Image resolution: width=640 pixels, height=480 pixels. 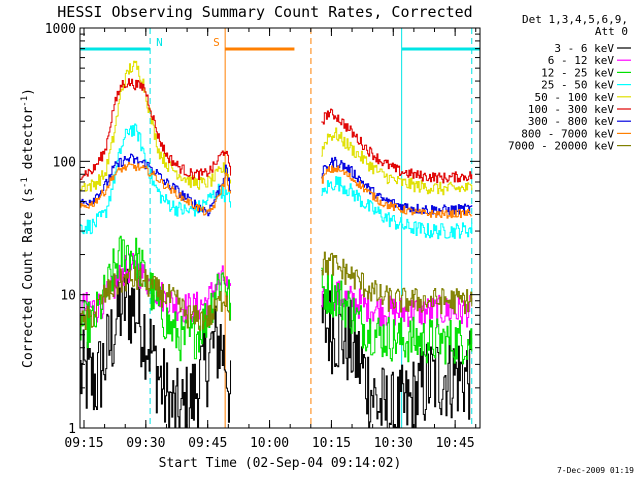 I want to click on legend-100-300-keV-label: 100 - 300 keV, so click(x=571, y=109).